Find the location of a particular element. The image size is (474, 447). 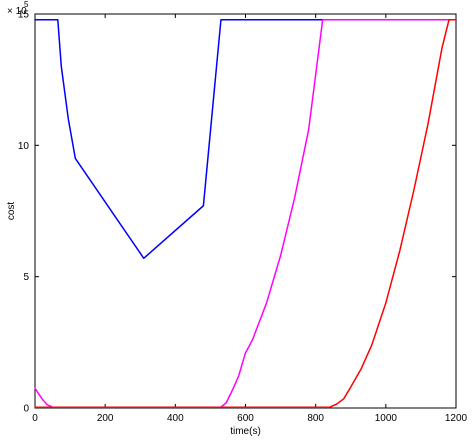

y-tick-label: 10 is located at coordinates (24, 146).